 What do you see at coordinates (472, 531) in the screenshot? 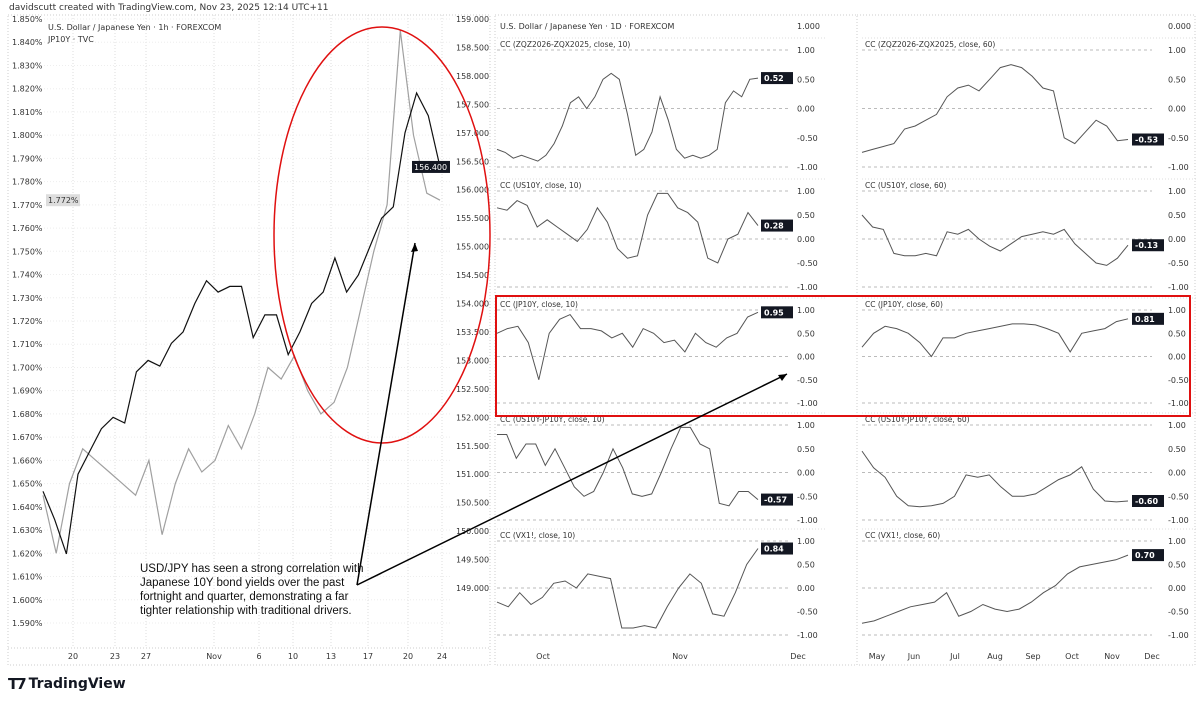
I see `right-axis-tick: 150.000` at bounding box center [472, 531].